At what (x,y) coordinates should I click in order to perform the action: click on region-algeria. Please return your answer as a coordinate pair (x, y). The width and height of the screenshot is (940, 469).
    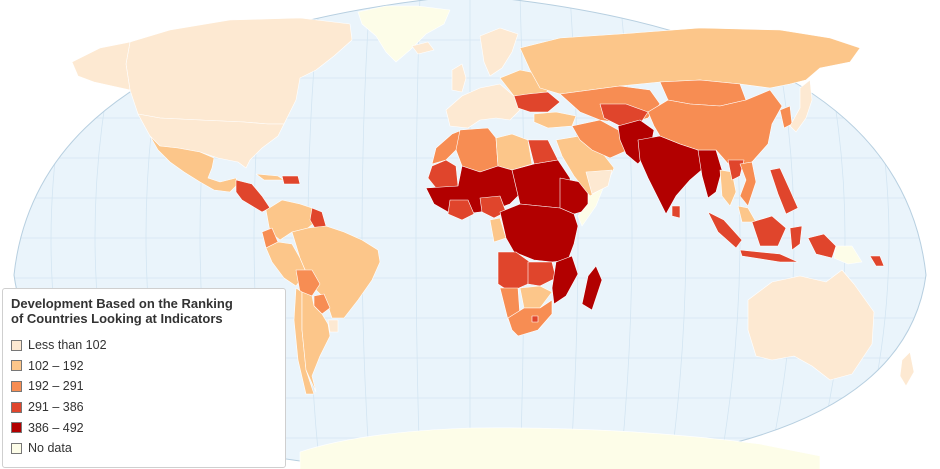
    Looking at the image, I should click on (477, 150).